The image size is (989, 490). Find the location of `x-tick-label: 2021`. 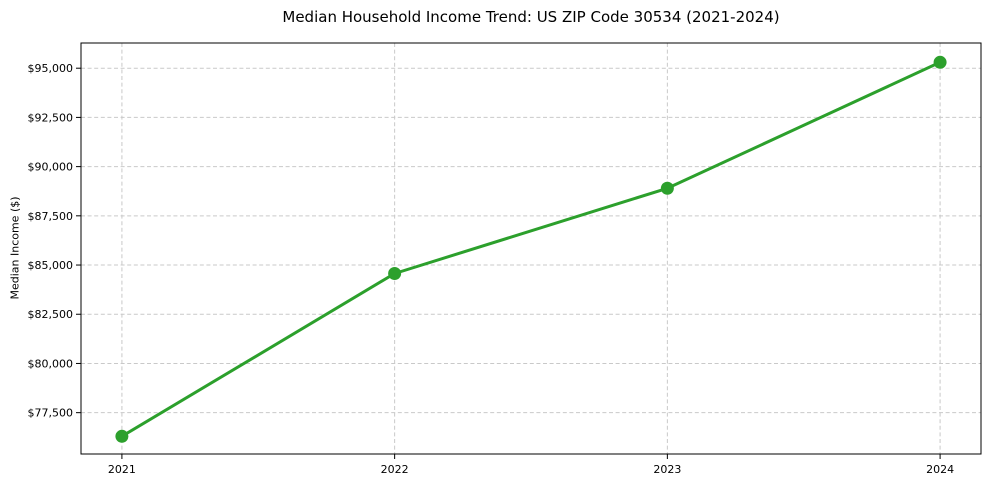

x-tick-label: 2021 is located at coordinates (122, 469).